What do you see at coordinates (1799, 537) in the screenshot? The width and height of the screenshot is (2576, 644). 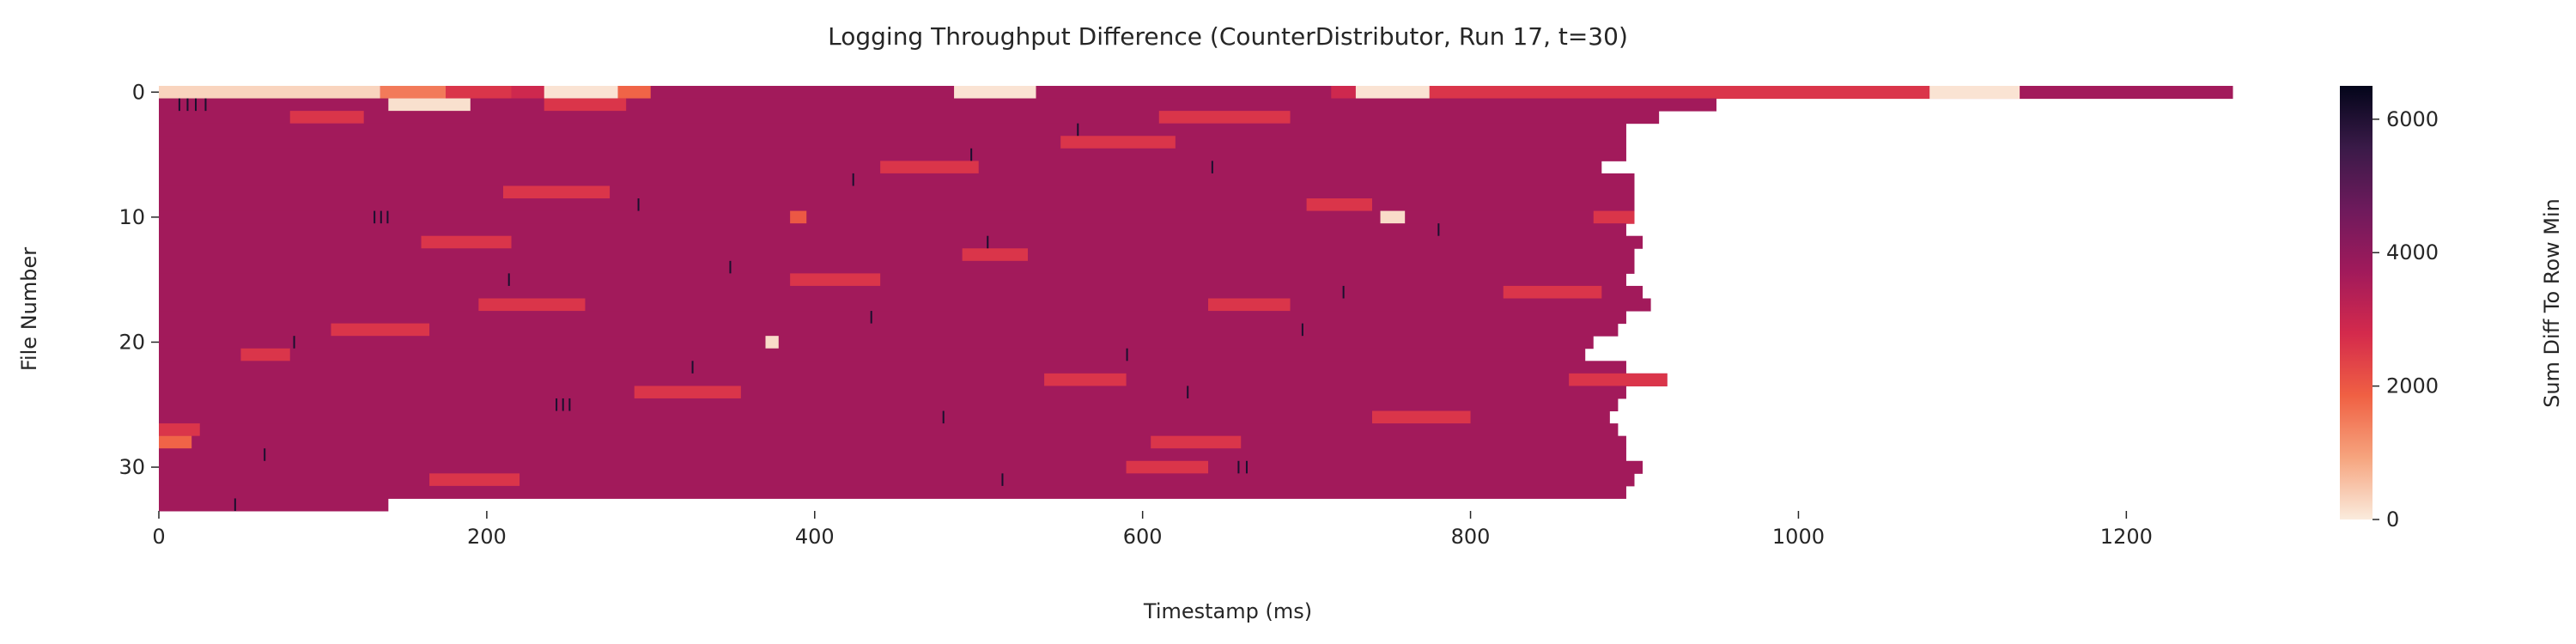 I see `x-tick-label: 1000` at bounding box center [1799, 537].